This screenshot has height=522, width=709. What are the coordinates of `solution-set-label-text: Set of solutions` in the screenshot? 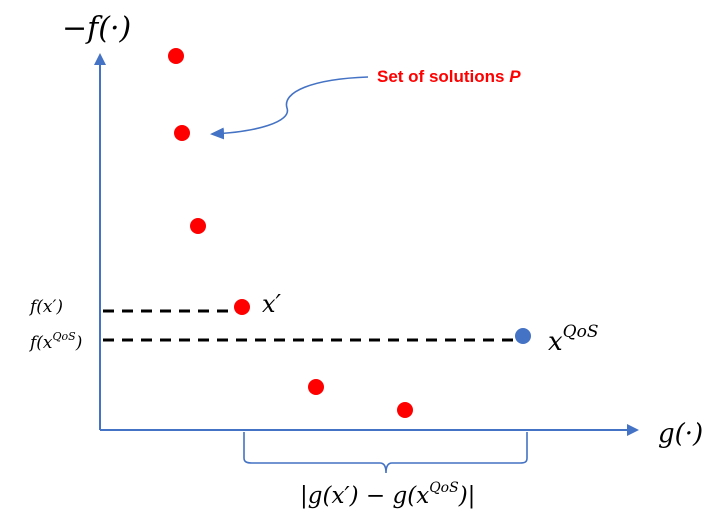 It's located at (443, 76).